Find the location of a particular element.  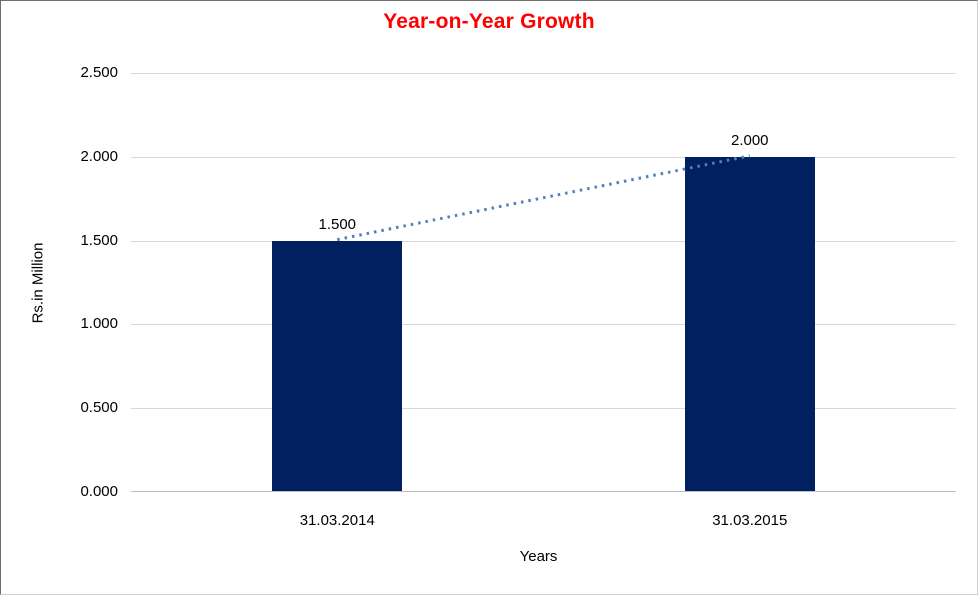

bar-31.03.2014 is located at coordinates (337, 365).